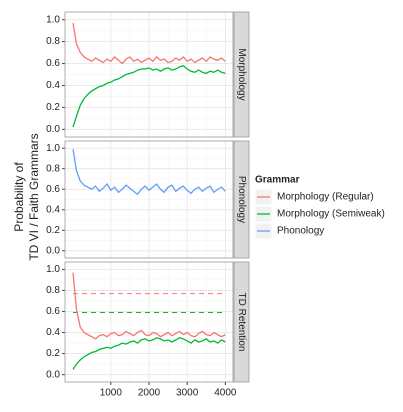 The image size is (403, 412). Describe the element at coordinates (19, 197) in the screenshot. I see `y-axis-label: Probability of` at that location.